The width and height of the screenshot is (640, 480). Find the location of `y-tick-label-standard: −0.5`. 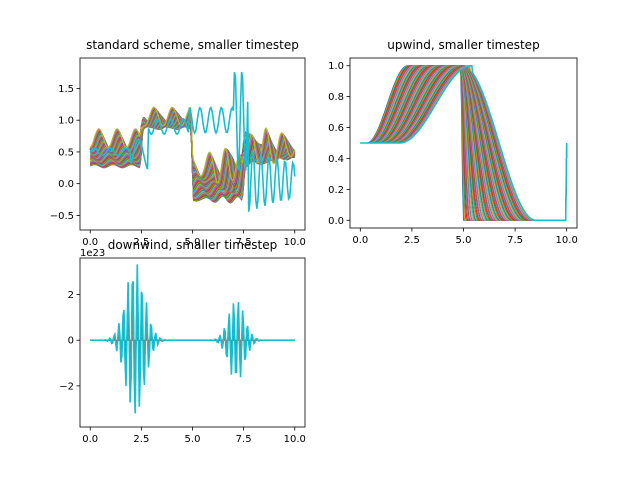

y-tick-label-standard: −0.5 is located at coordinates (62, 216).